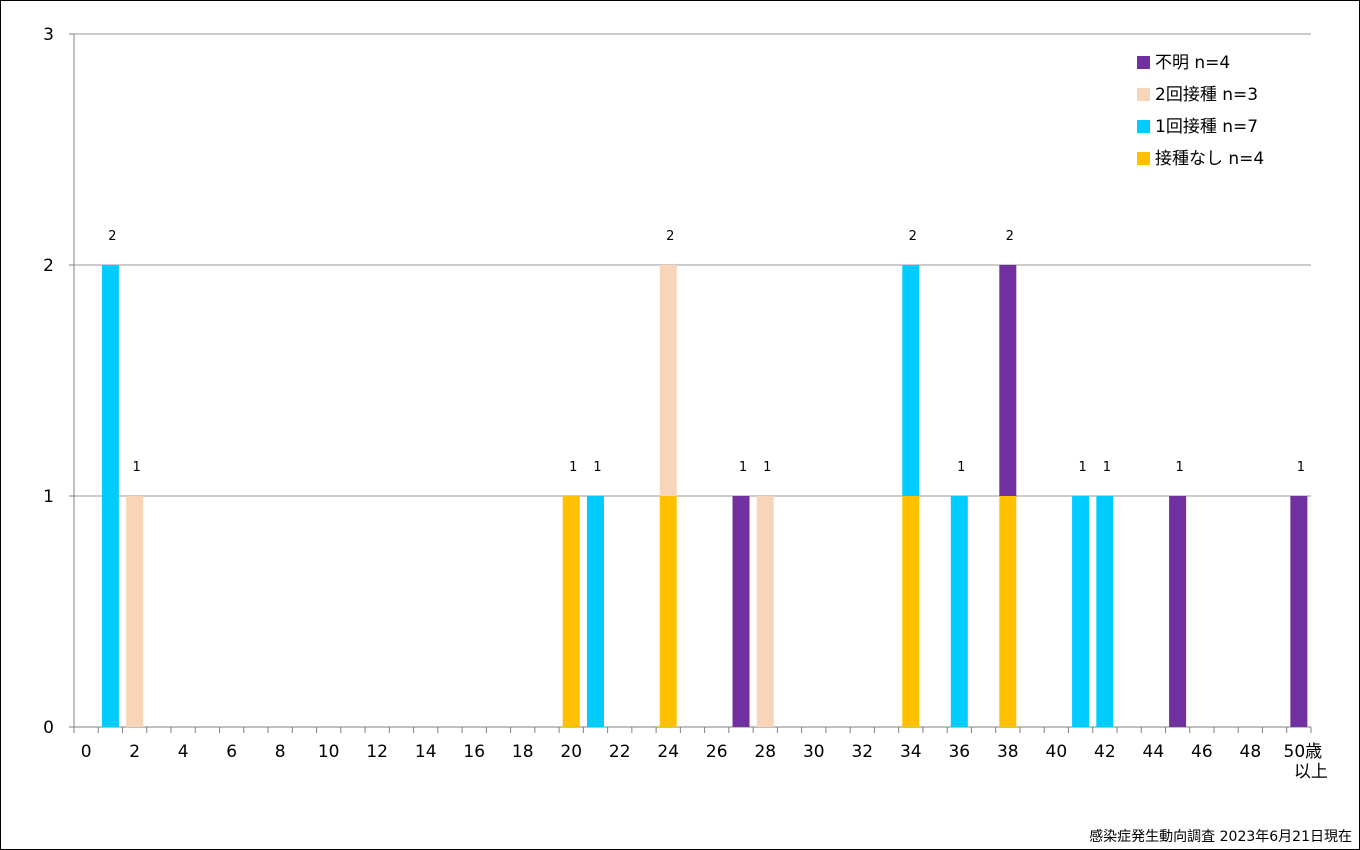 This screenshot has width=1360, height=850. What do you see at coordinates (1251, 752) in the screenshot?
I see `x-tick-label: 48` at bounding box center [1251, 752].